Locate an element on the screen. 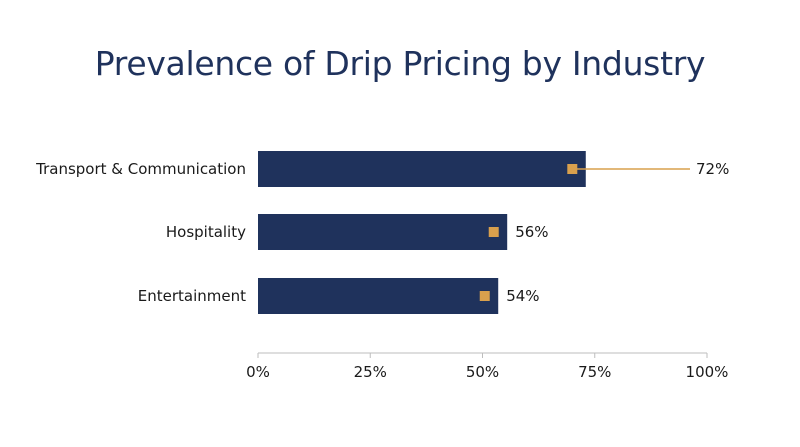 This screenshot has width=800, height=447. x-tick-label: 25% is located at coordinates (370, 372).